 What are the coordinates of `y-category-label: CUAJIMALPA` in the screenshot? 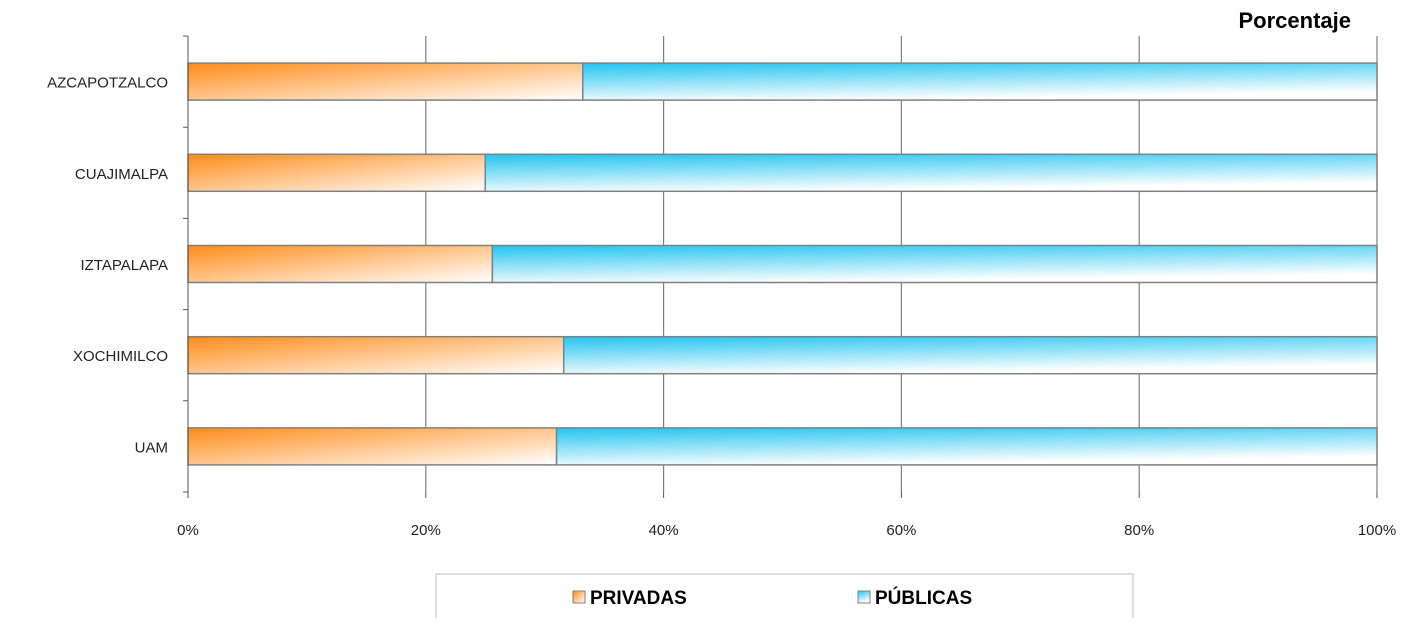 It's located at (121, 174).